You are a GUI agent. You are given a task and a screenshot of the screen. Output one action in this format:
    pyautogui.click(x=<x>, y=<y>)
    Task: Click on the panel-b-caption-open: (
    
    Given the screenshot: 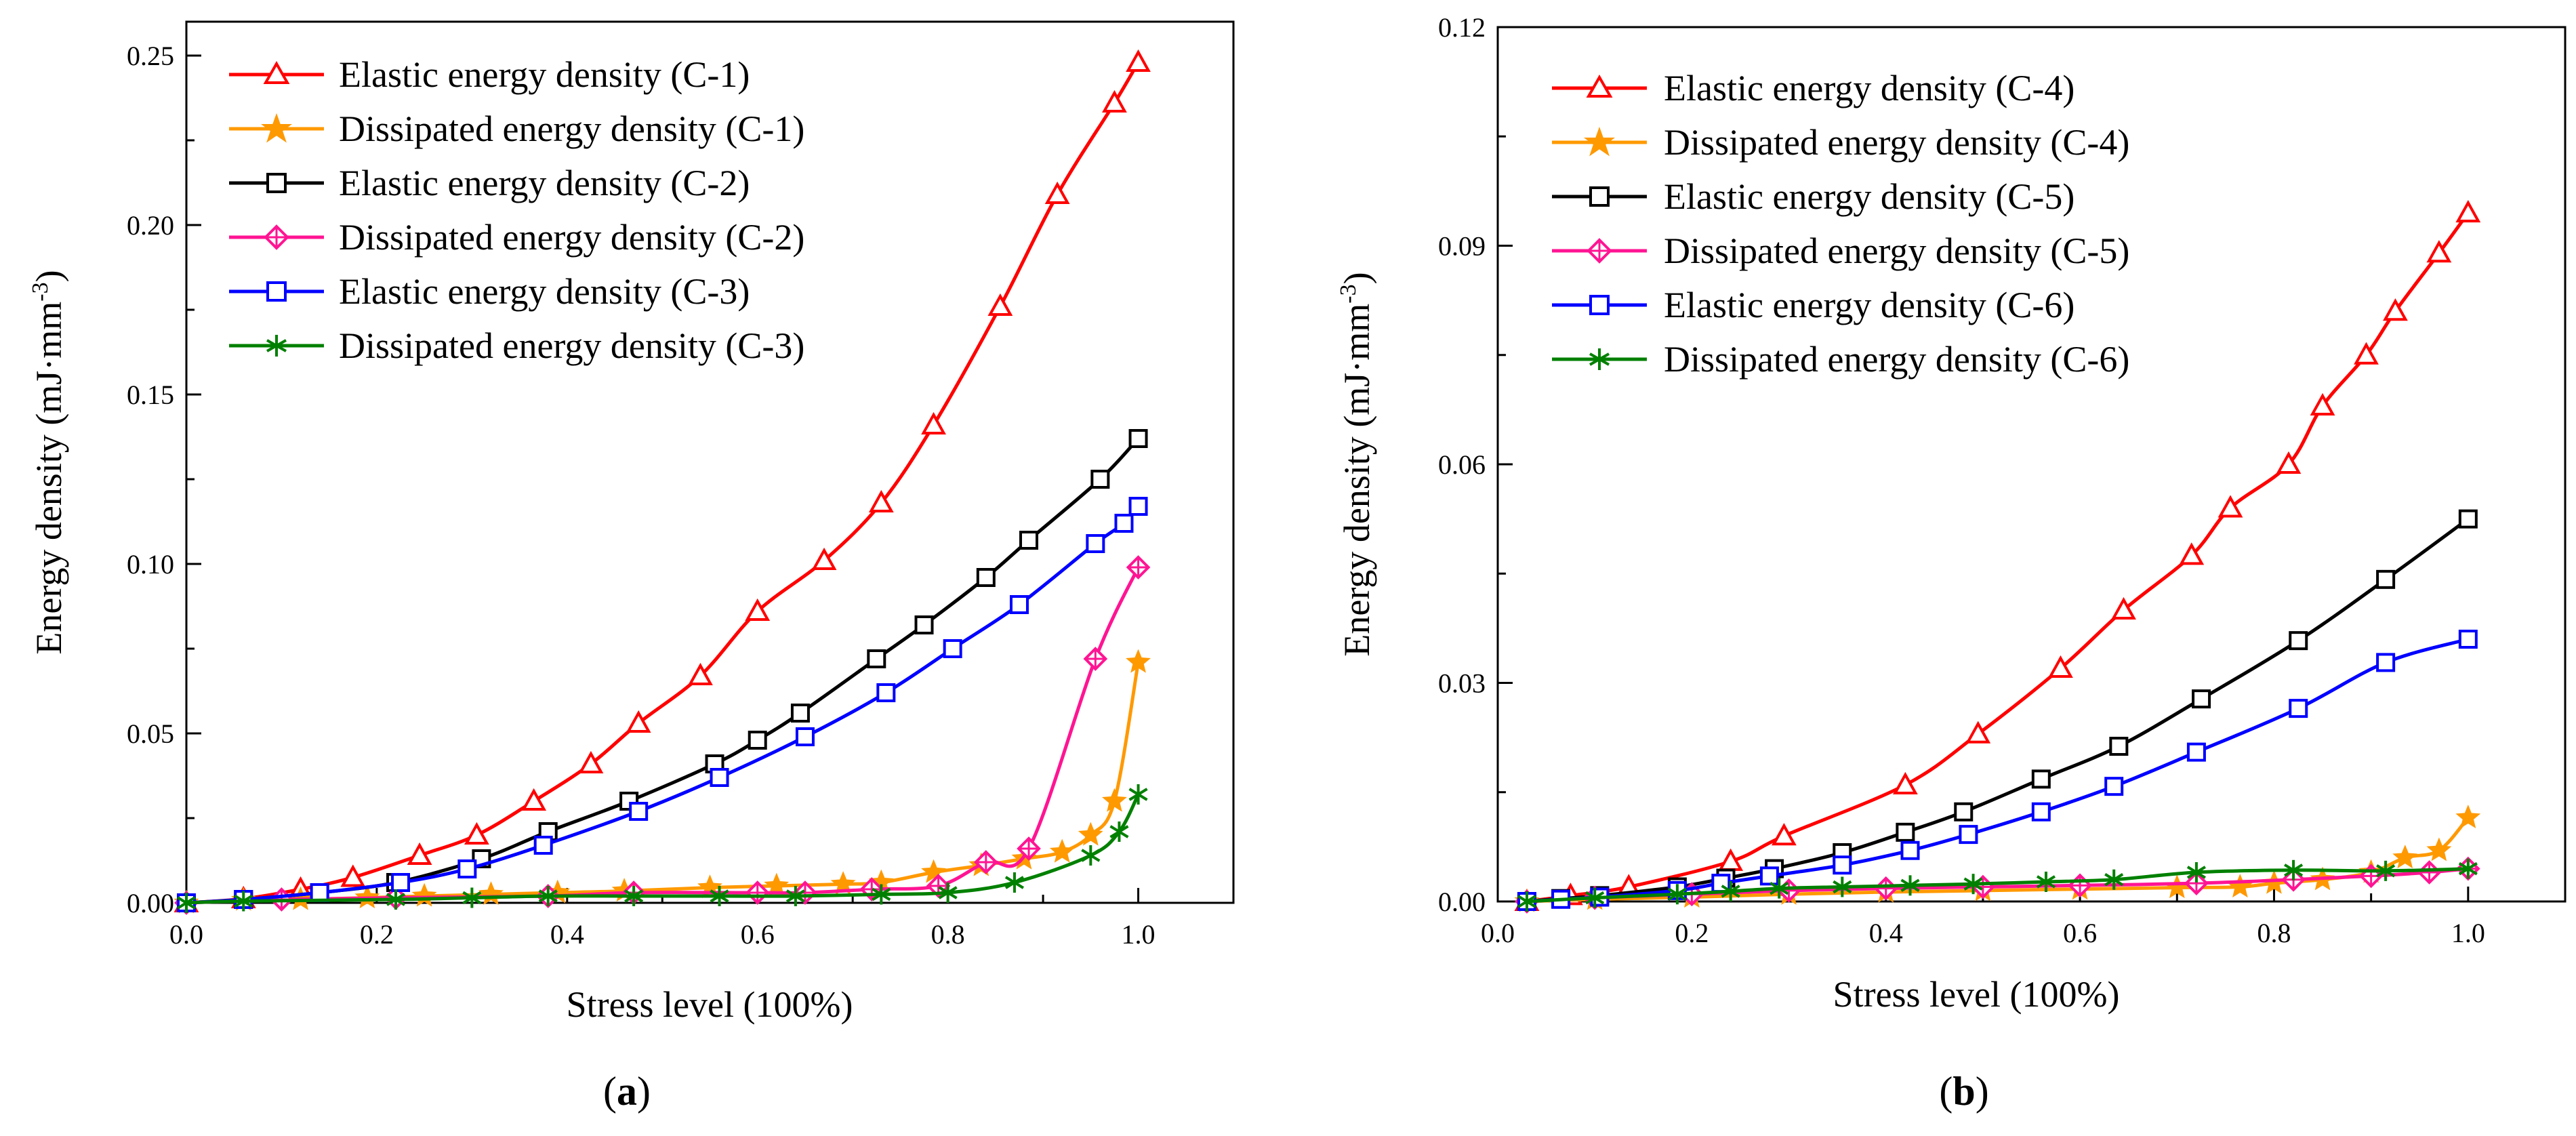 What is the action you would take?
    pyautogui.click(x=1946, y=1091)
    